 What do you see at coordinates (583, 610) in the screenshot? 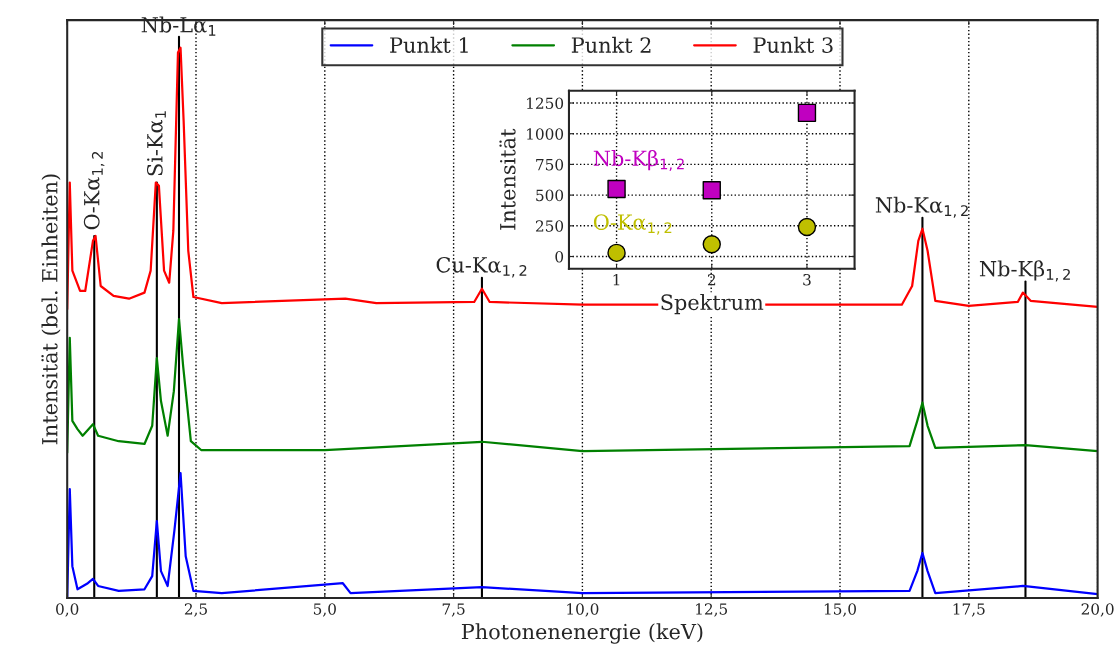
I see `x-tick-label: 10,0` at bounding box center [583, 610].